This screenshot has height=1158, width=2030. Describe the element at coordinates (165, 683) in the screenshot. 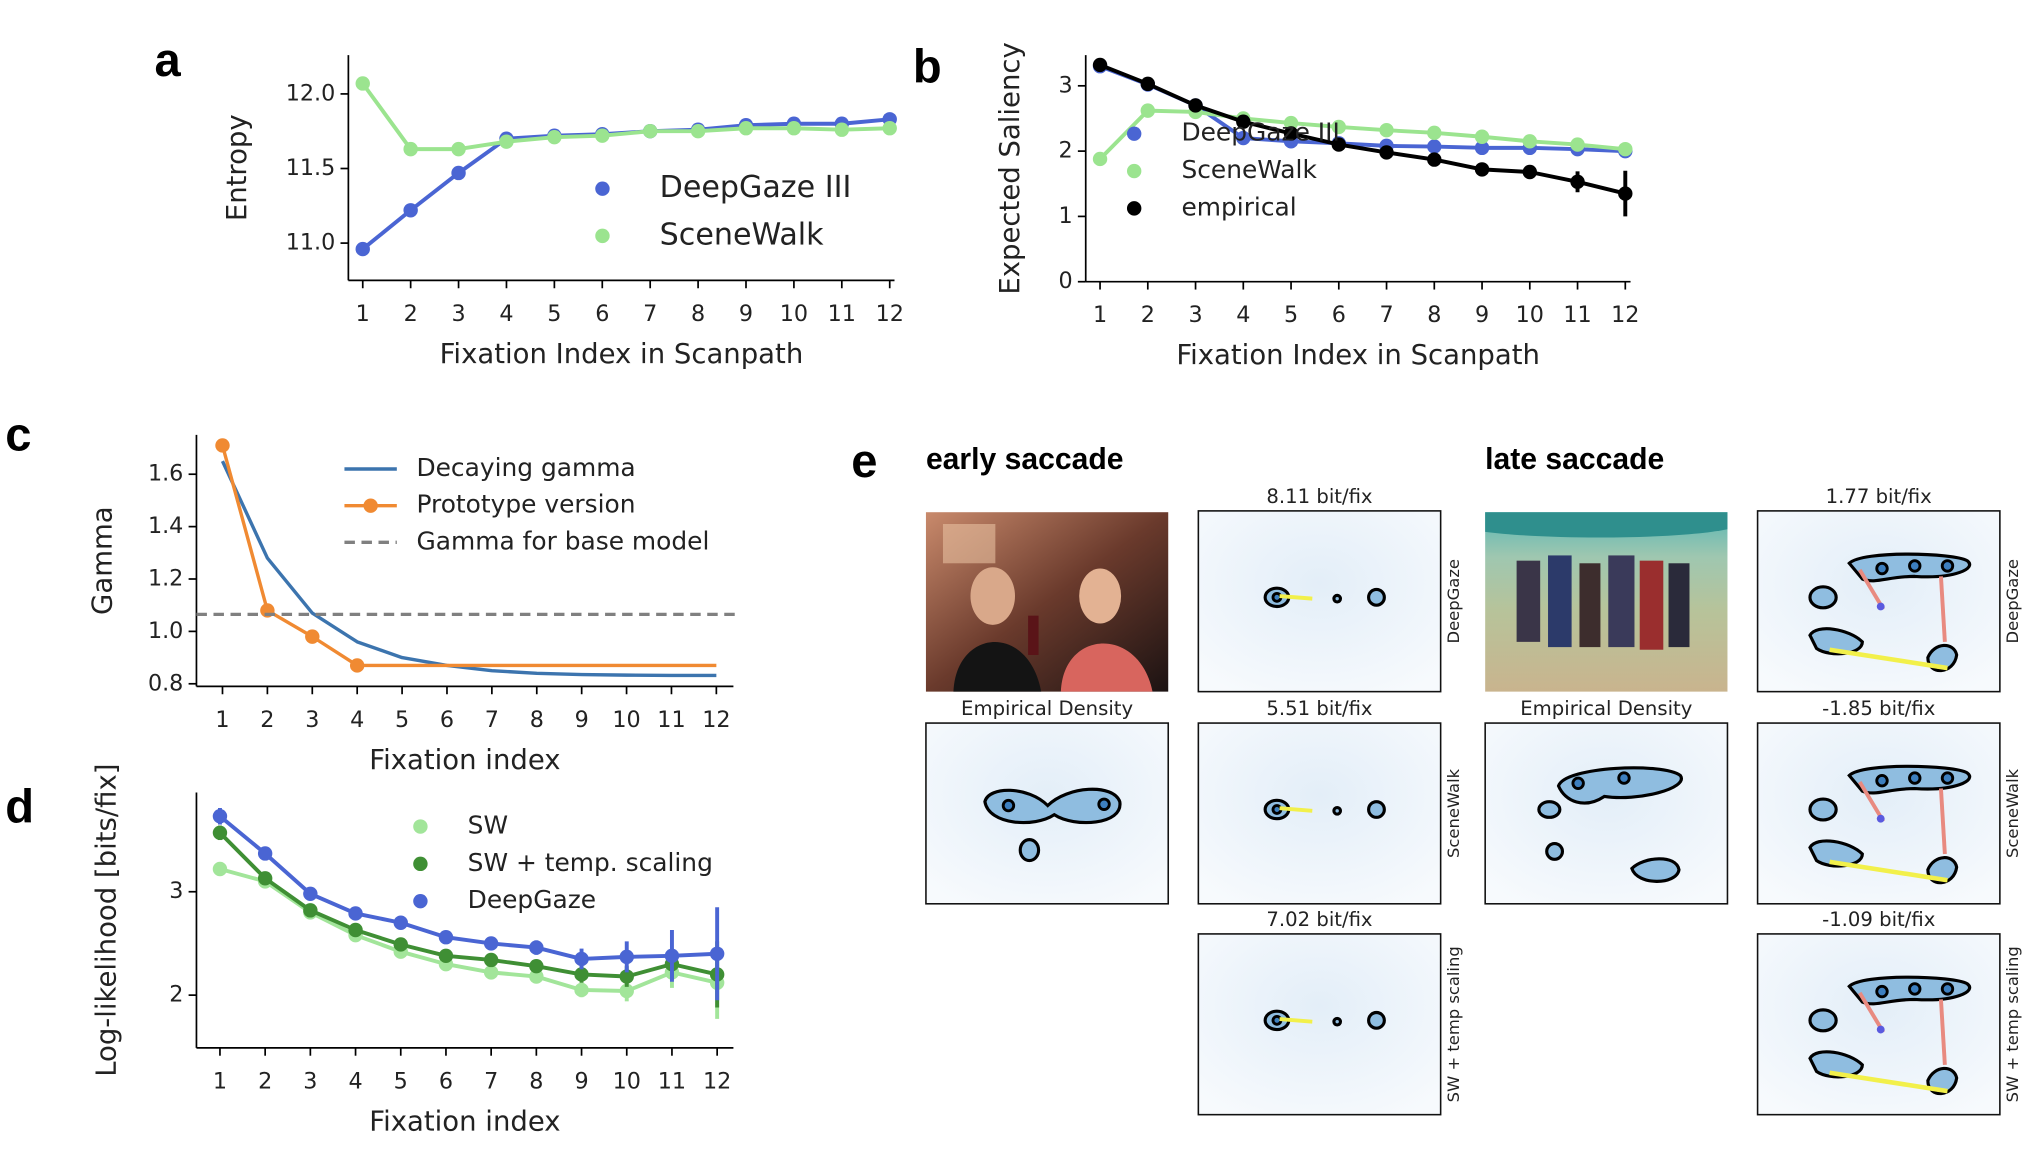

I see `y-tick-label: 0.8` at that location.